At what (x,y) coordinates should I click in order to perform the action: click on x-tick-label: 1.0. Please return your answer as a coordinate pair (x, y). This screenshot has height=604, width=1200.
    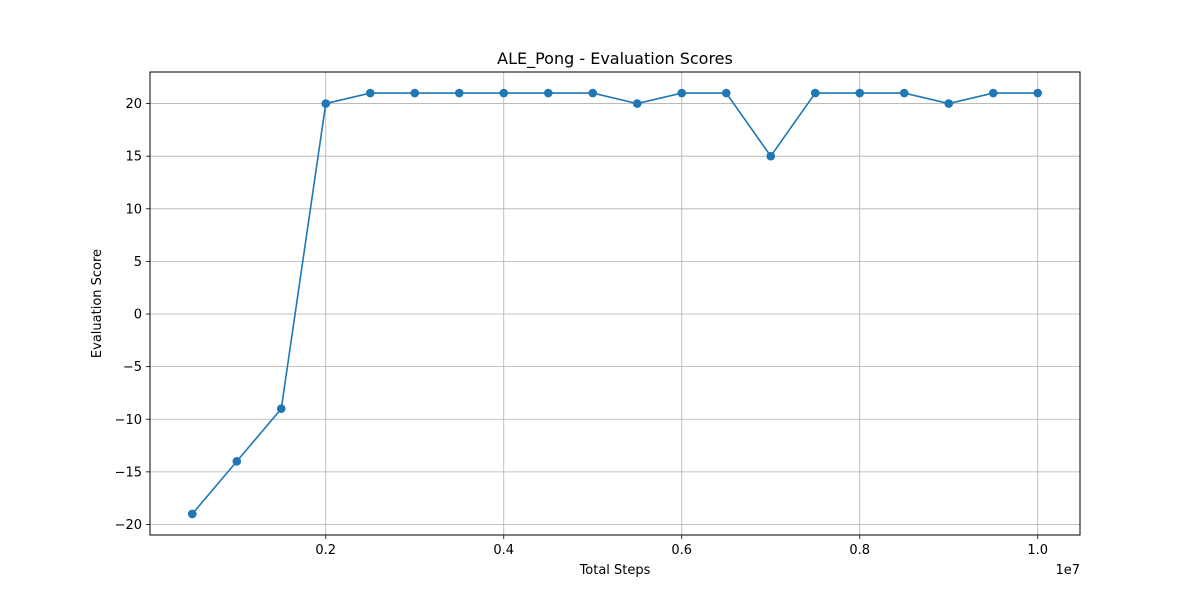
    Looking at the image, I should click on (1037, 550).